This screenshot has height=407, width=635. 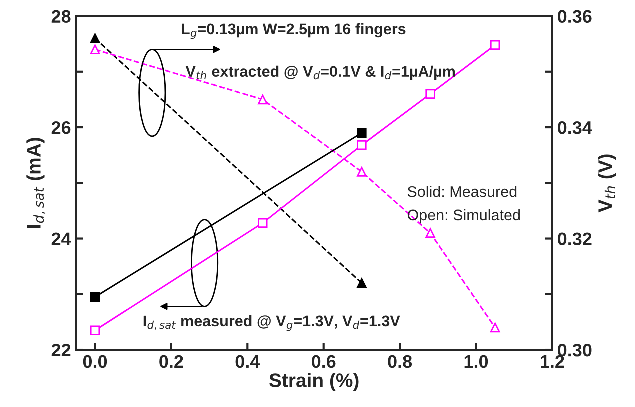 What do you see at coordinates (575, 350) in the screenshot?
I see `y2-tick-label: 0.30` at bounding box center [575, 350].